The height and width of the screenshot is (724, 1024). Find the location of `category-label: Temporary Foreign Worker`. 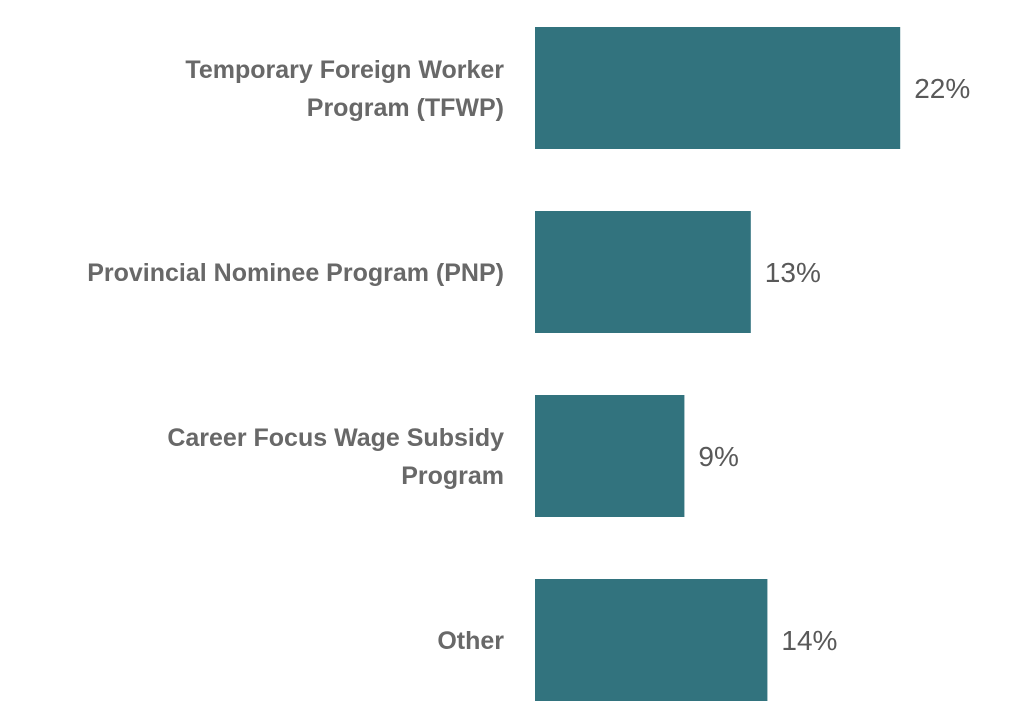

category-label: Temporary Foreign Worker is located at coordinates (344, 70).